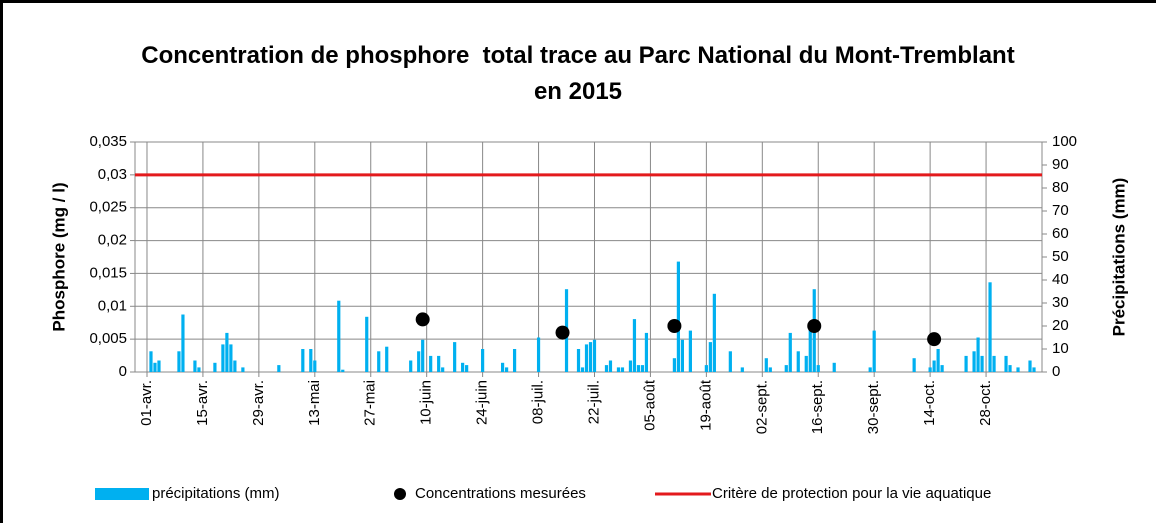  Describe the element at coordinates (705, 405) in the screenshot. I see `x-tick-label: 19-août` at that location.